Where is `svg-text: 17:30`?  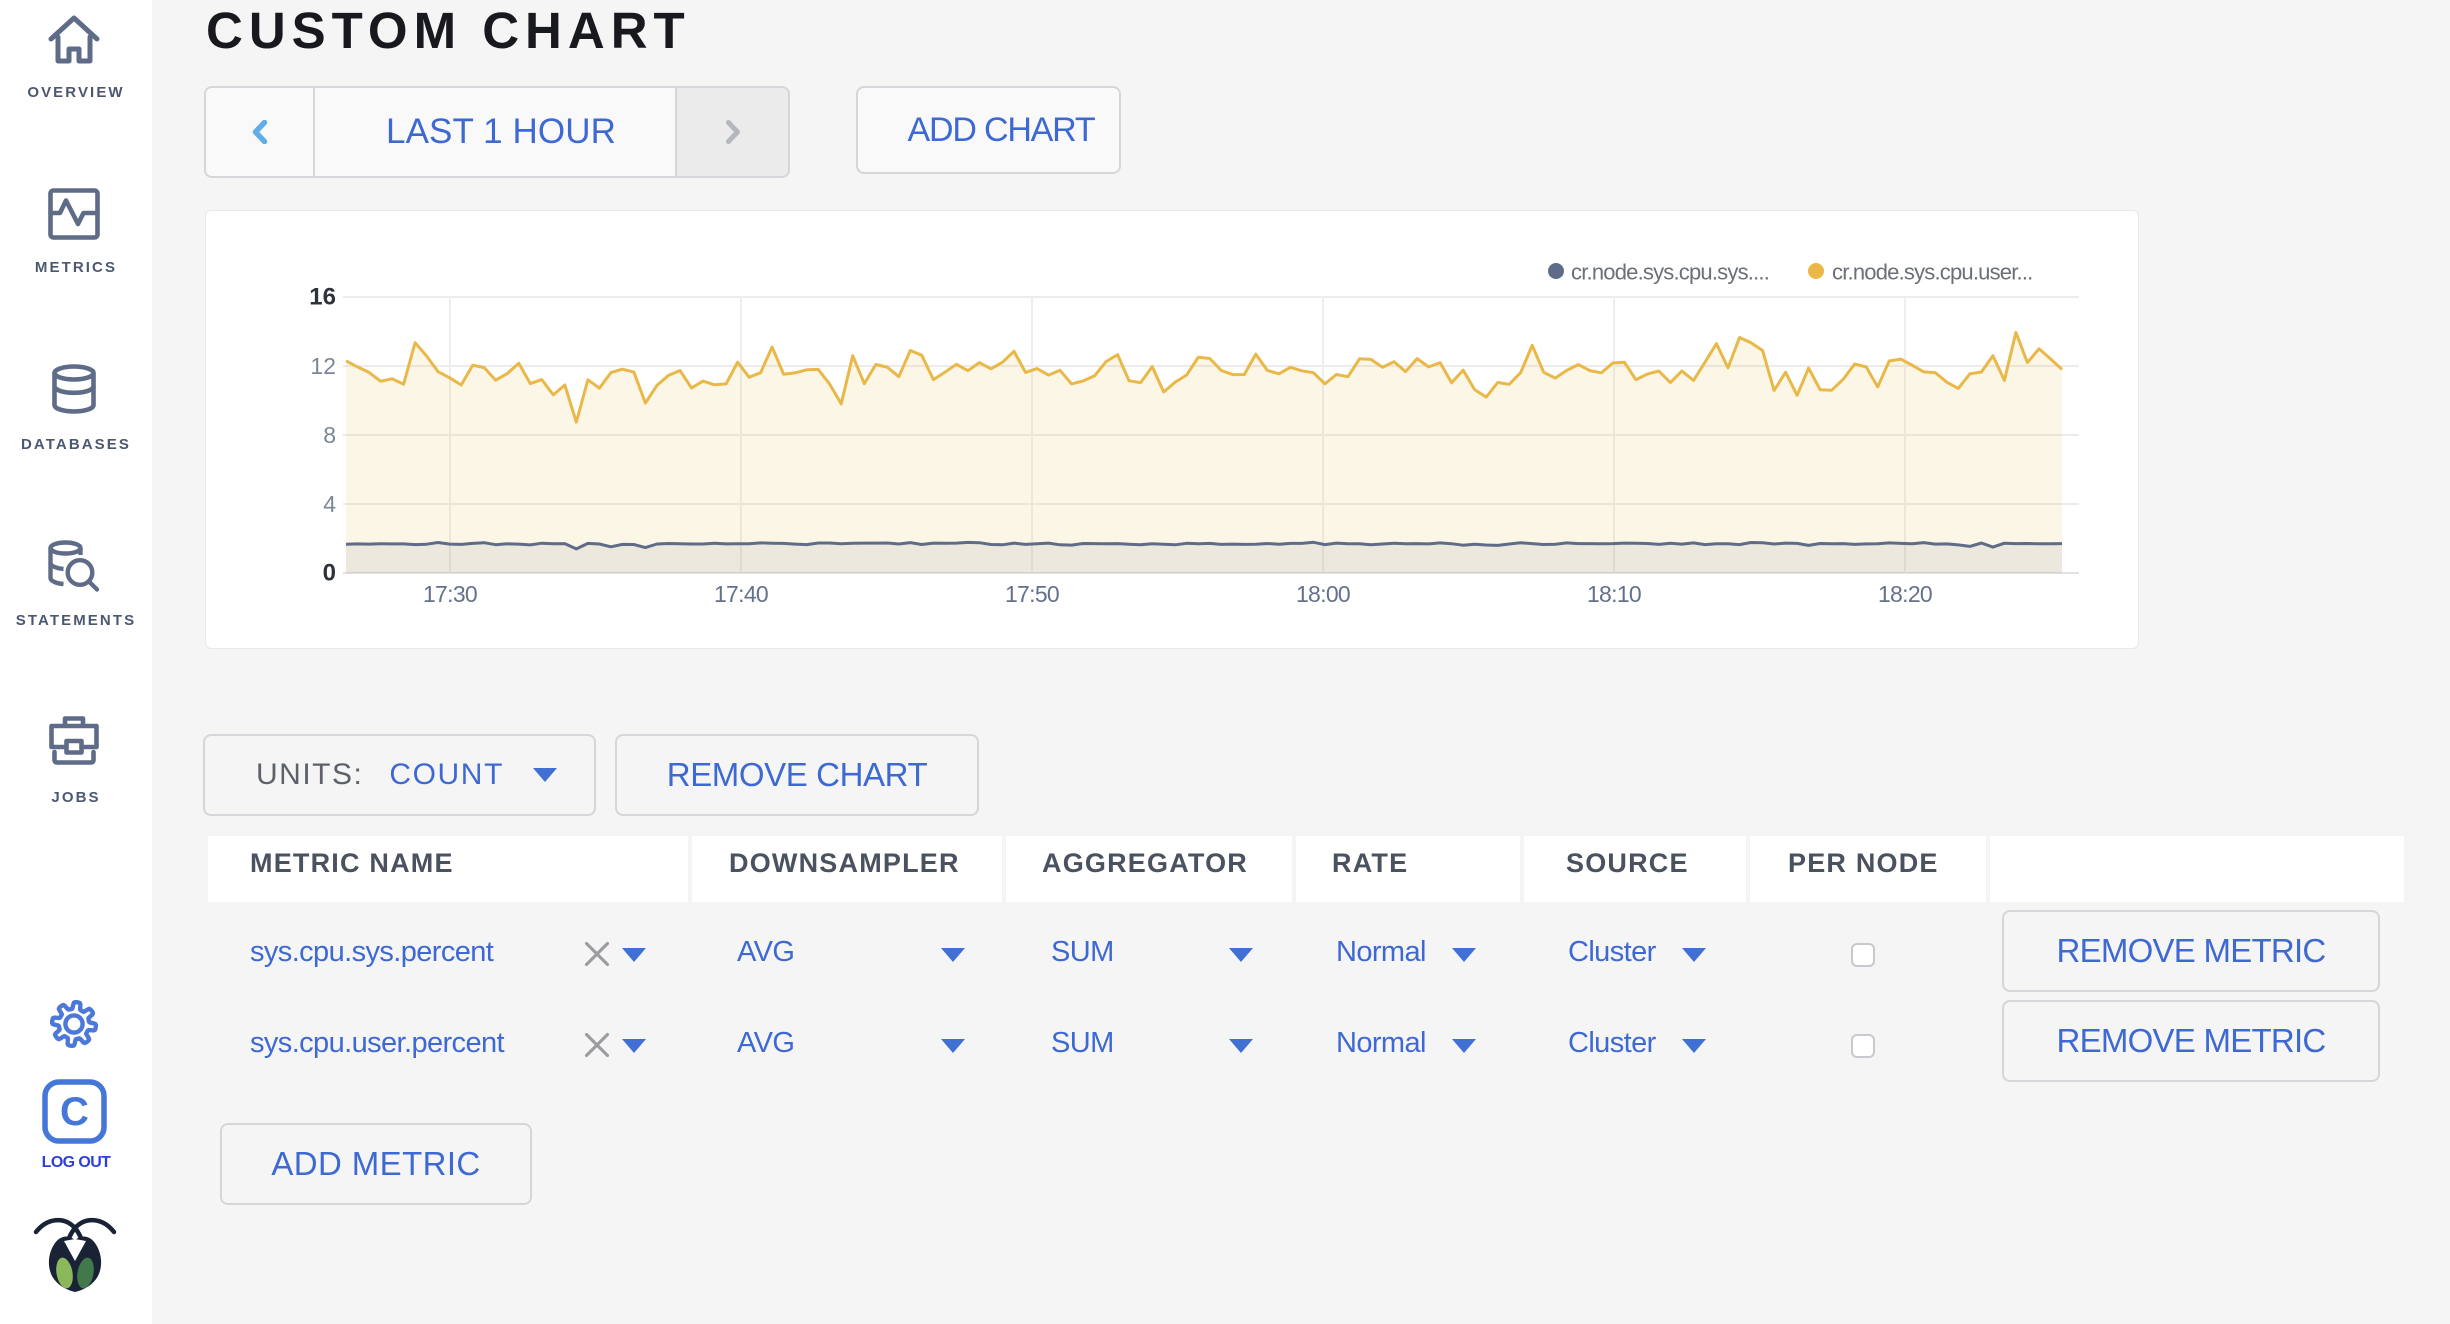
svg-text: 17:30 is located at coordinates (450, 594).